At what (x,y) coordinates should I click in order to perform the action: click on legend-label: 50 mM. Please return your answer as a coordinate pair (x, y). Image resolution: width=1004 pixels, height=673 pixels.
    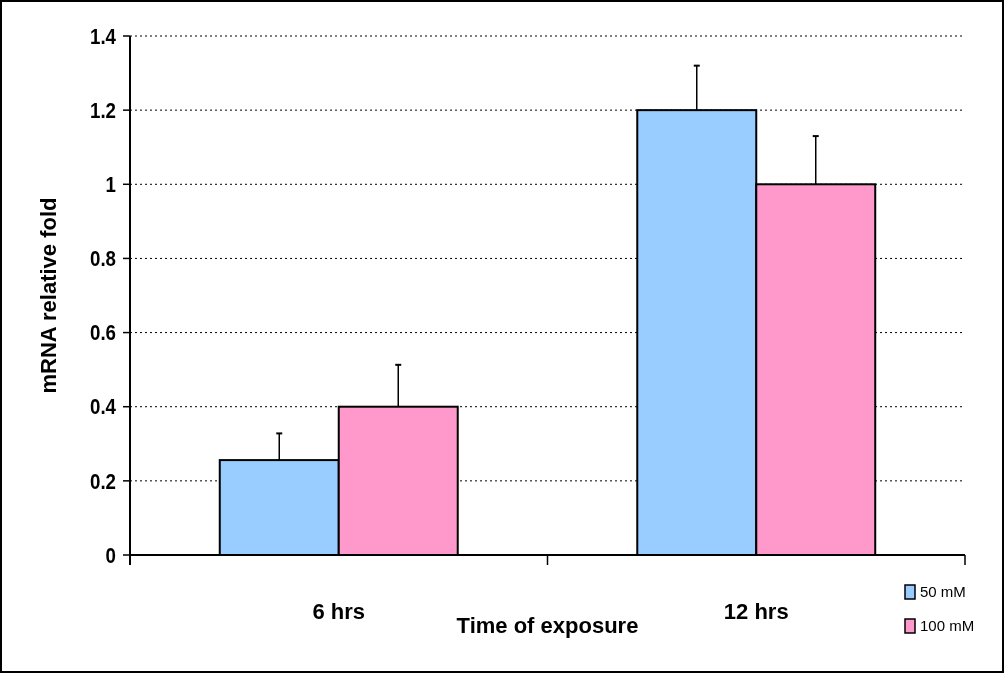
    Looking at the image, I should click on (943, 591).